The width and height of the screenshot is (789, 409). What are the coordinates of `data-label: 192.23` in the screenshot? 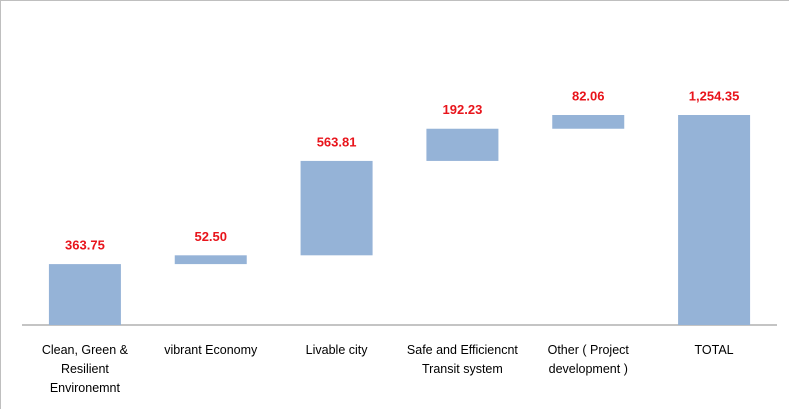 It's located at (463, 109).